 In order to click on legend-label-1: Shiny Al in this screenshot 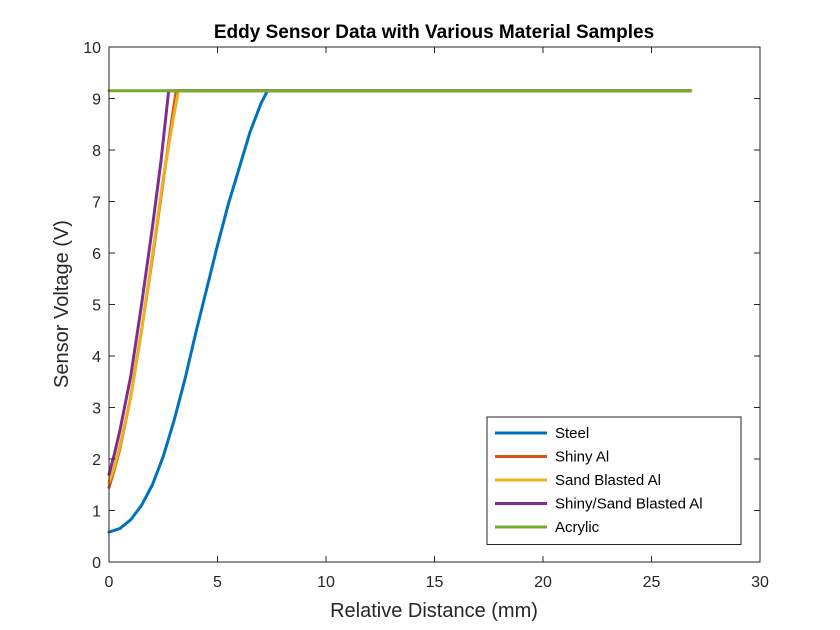, I will do `click(582, 457)`.